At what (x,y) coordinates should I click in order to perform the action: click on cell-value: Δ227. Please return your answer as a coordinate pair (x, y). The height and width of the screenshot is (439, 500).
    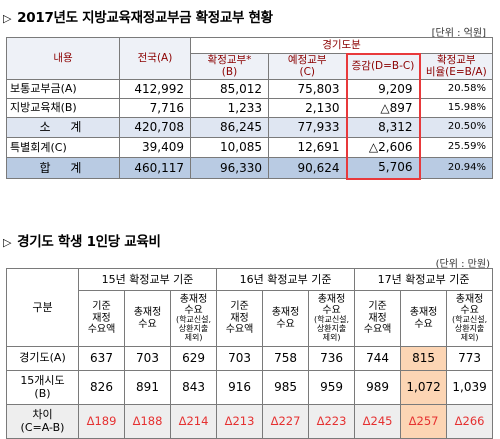
    Looking at the image, I should click on (286, 421).